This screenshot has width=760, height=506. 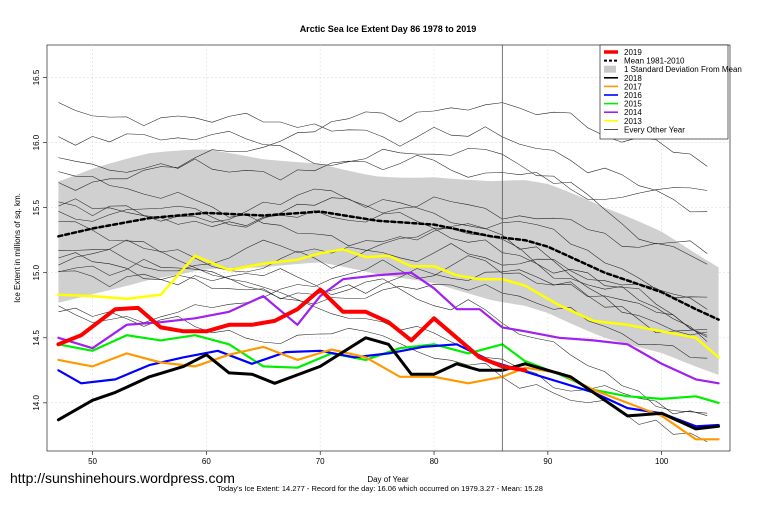 I want to click on x-tick-label: 70, so click(x=320, y=461).